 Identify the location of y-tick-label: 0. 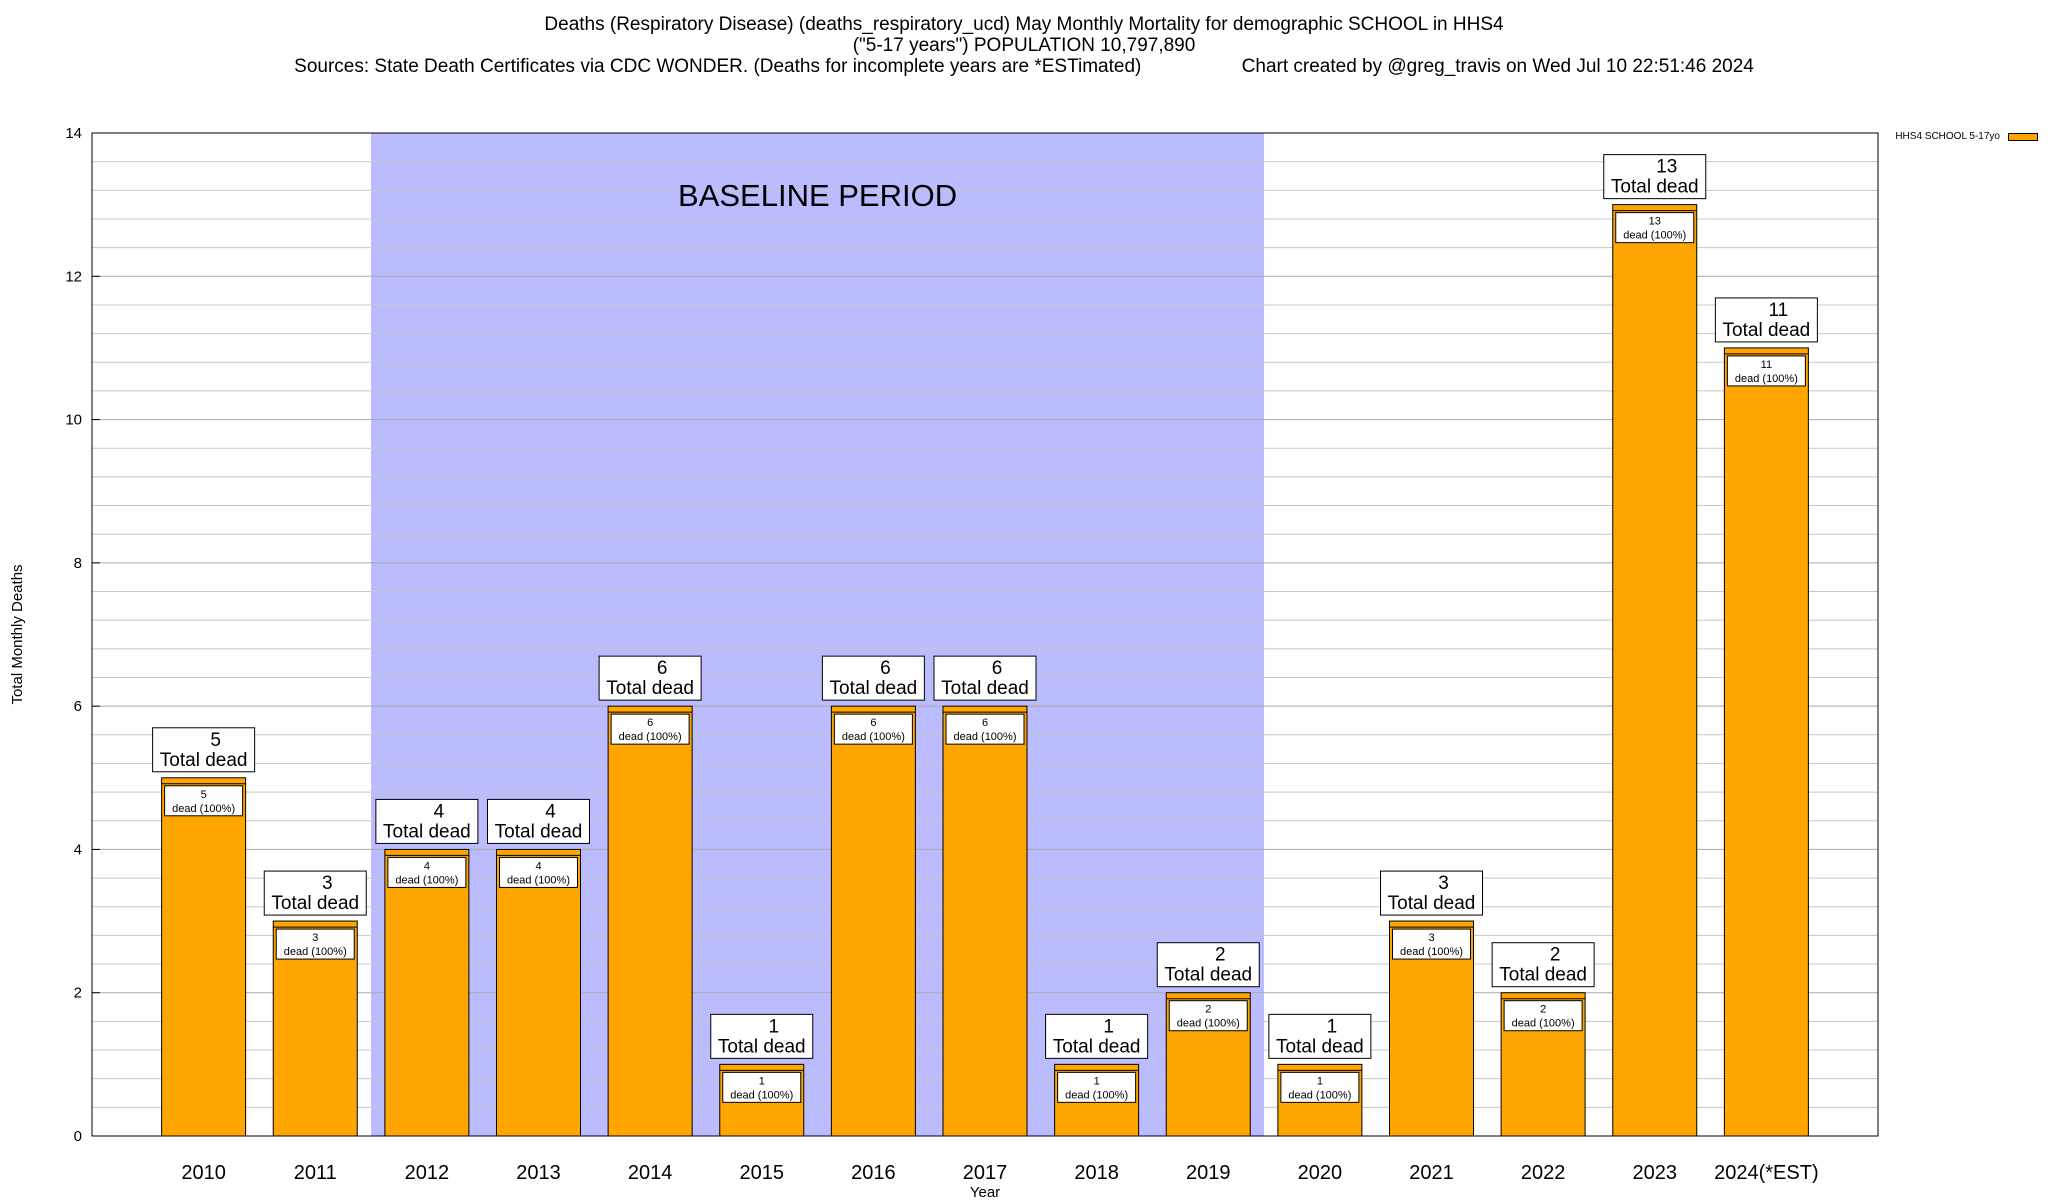
(78, 1136).